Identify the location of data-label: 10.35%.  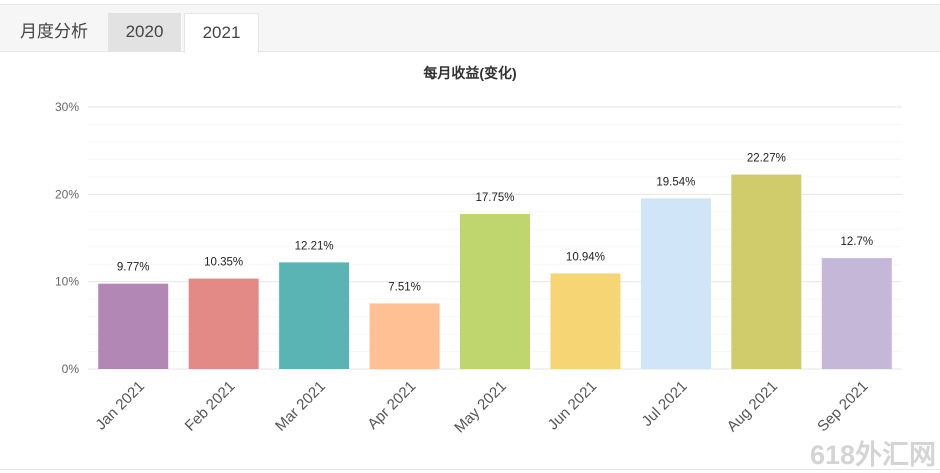
(223, 263).